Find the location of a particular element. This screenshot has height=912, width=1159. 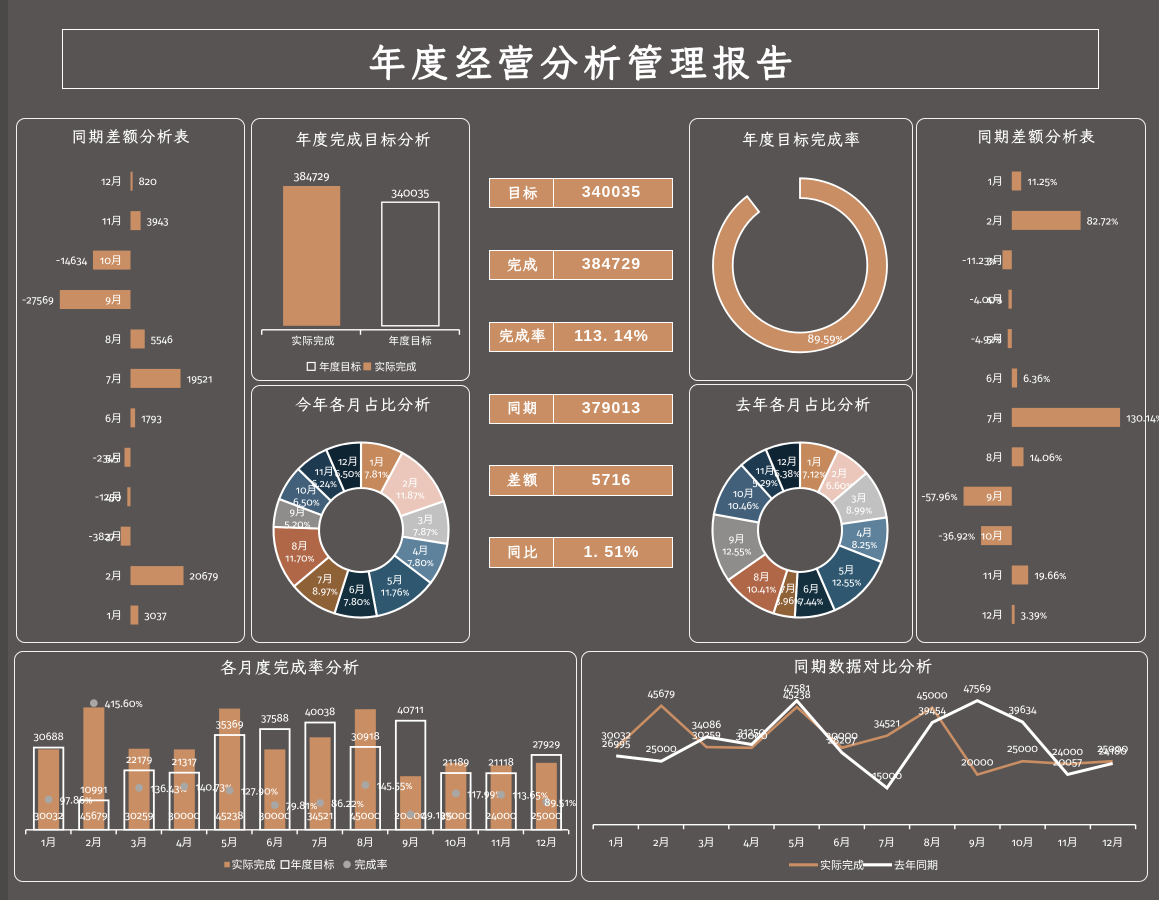

svg-text: 3.39% is located at coordinates (1034, 614).